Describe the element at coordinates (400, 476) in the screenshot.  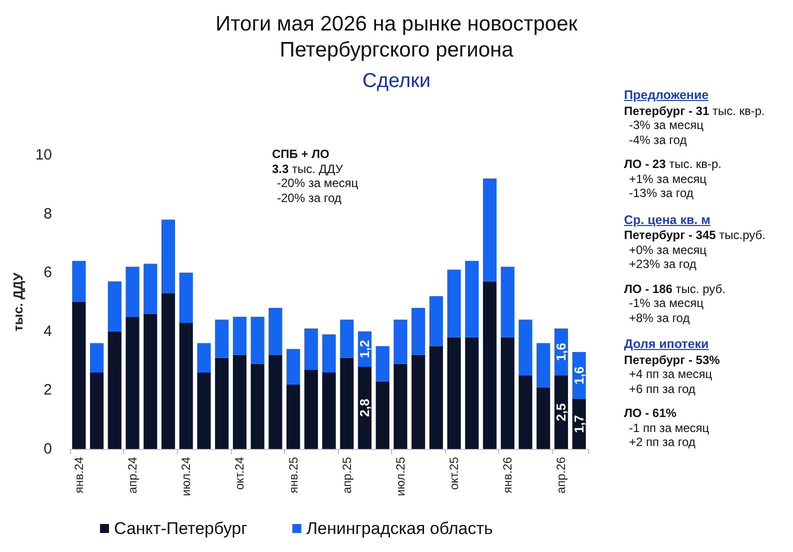
I see `x-tick-label: июл.25` at that location.